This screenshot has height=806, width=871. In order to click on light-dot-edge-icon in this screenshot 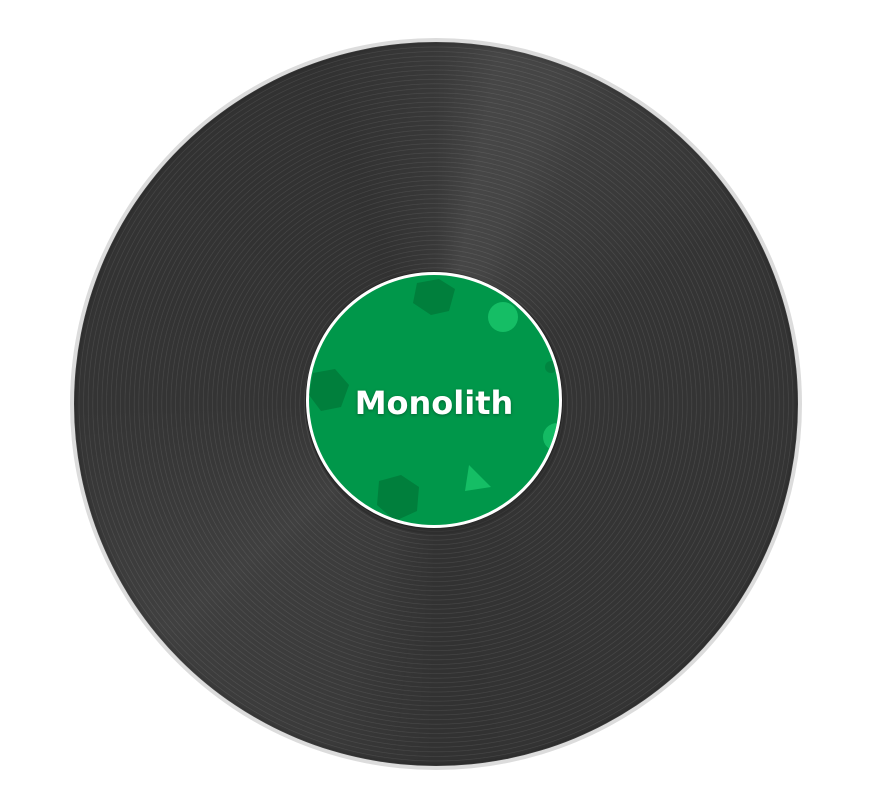, I will do `click(551, 437)`.